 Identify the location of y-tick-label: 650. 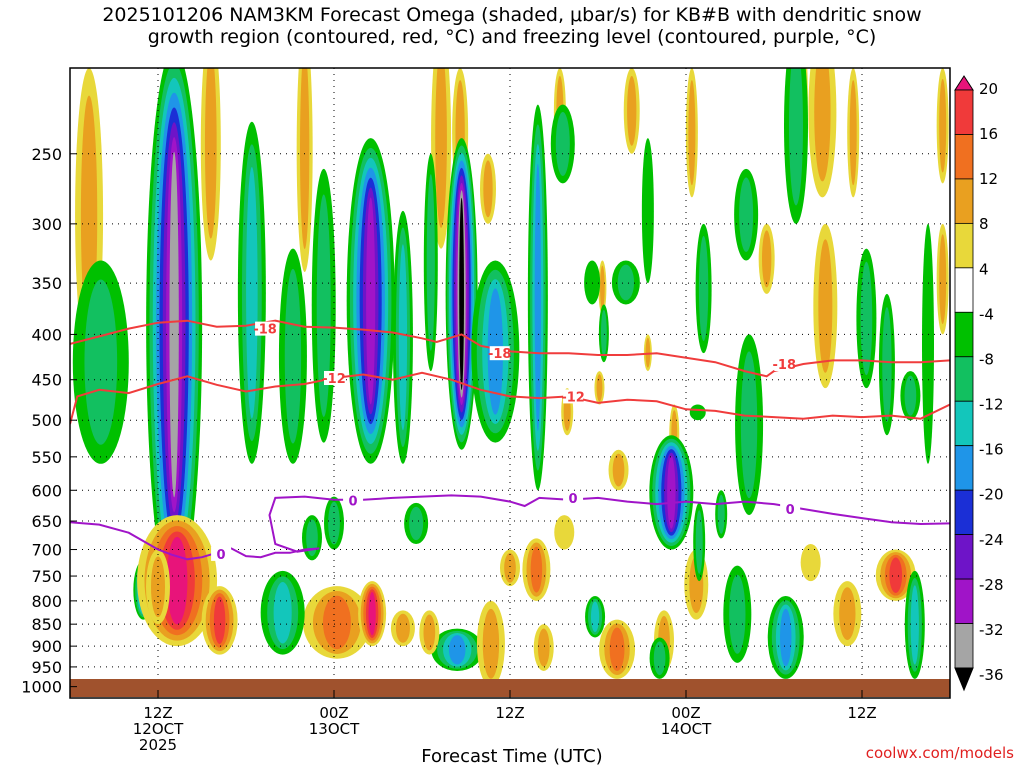
(46, 521).